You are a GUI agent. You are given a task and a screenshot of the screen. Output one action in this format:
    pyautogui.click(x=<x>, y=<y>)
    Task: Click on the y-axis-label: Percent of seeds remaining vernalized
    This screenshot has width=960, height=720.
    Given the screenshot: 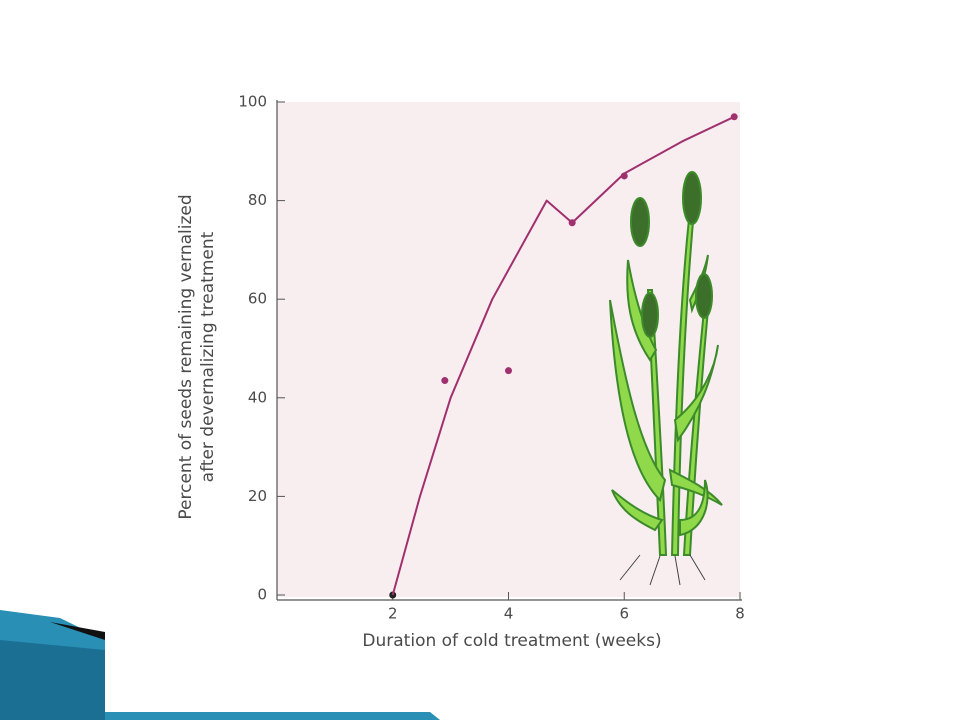 What is the action you would take?
    pyautogui.click(x=186, y=356)
    